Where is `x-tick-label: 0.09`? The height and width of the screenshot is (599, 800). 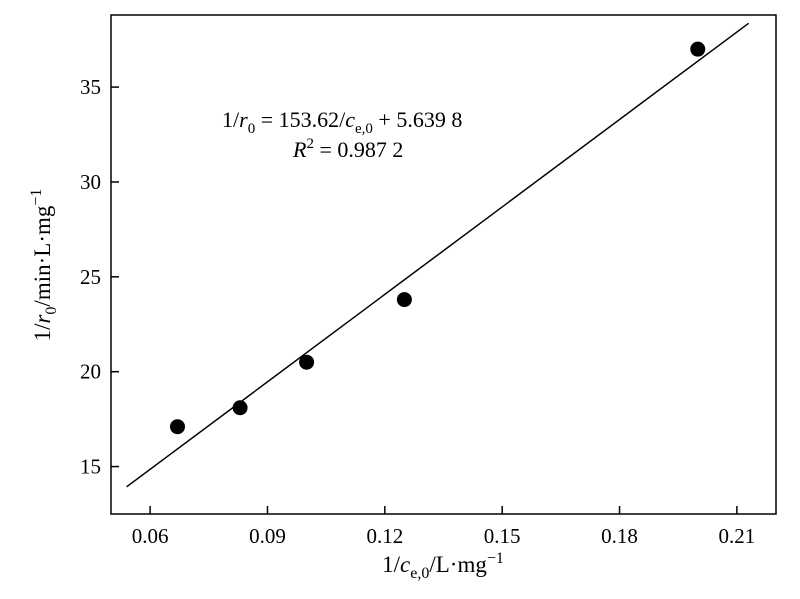
x-tick-label: 0.09 is located at coordinates (267, 536).